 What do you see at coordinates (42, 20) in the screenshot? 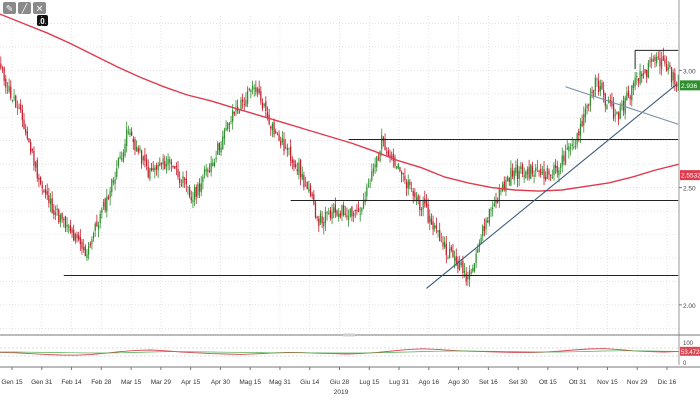
I see `indicator-count-button: 0` at bounding box center [42, 20].